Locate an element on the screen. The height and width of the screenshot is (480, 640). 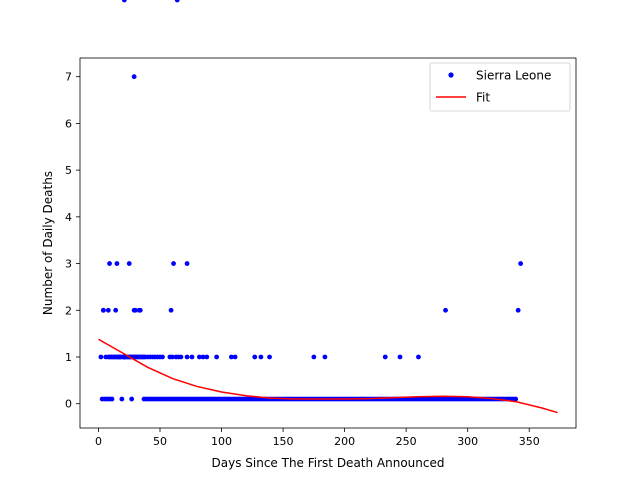
y-tick-label: 7 is located at coordinates (68, 77).